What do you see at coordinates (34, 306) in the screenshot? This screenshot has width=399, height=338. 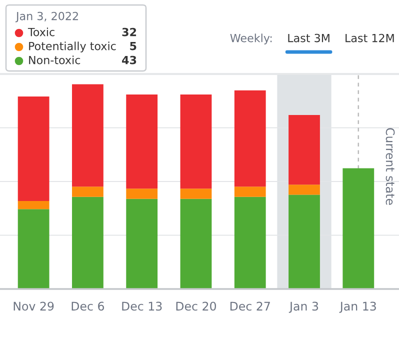 I see `x-tick-label: Nov 29` at bounding box center [34, 306].